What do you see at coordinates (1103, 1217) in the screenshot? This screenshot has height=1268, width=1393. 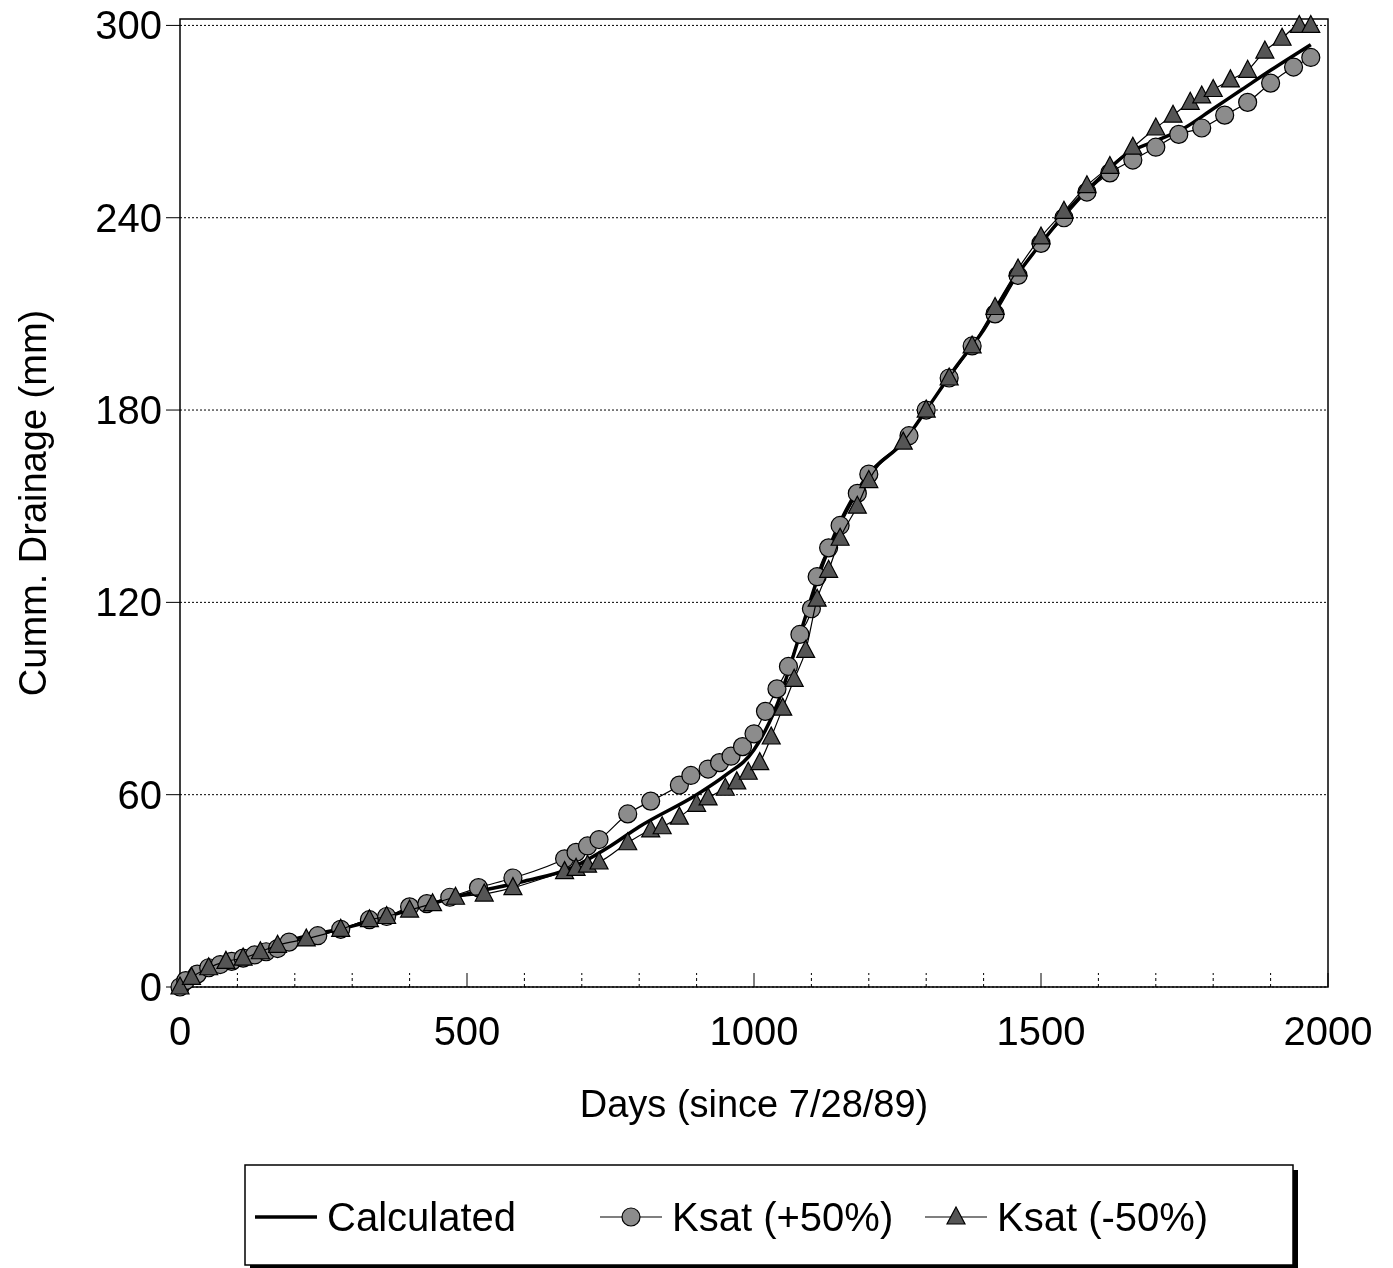 I see `legend-label: Ksat (-50%)` at bounding box center [1103, 1217].